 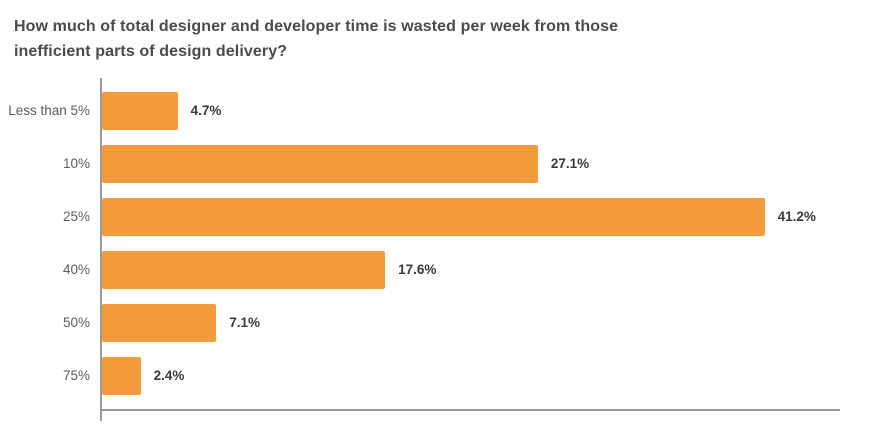 I want to click on bar-row: 25% 41.2%, so click(x=437, y=216).